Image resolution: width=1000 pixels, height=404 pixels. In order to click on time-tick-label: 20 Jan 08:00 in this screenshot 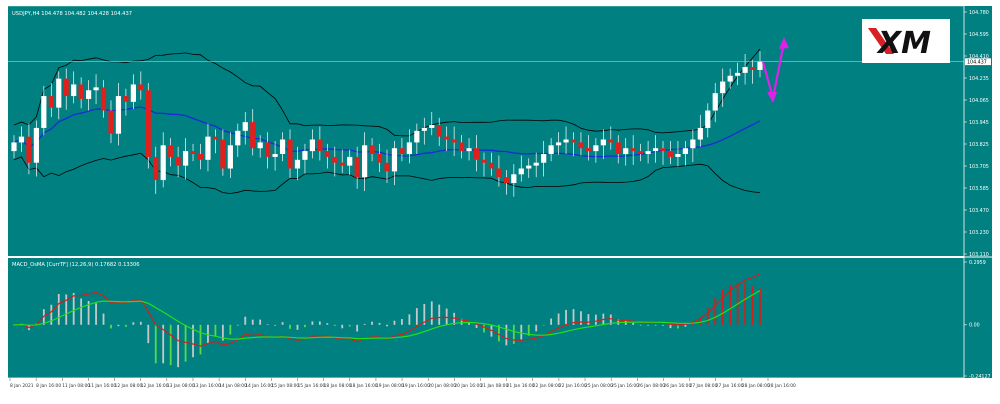, I will do `click(442, 386)`.